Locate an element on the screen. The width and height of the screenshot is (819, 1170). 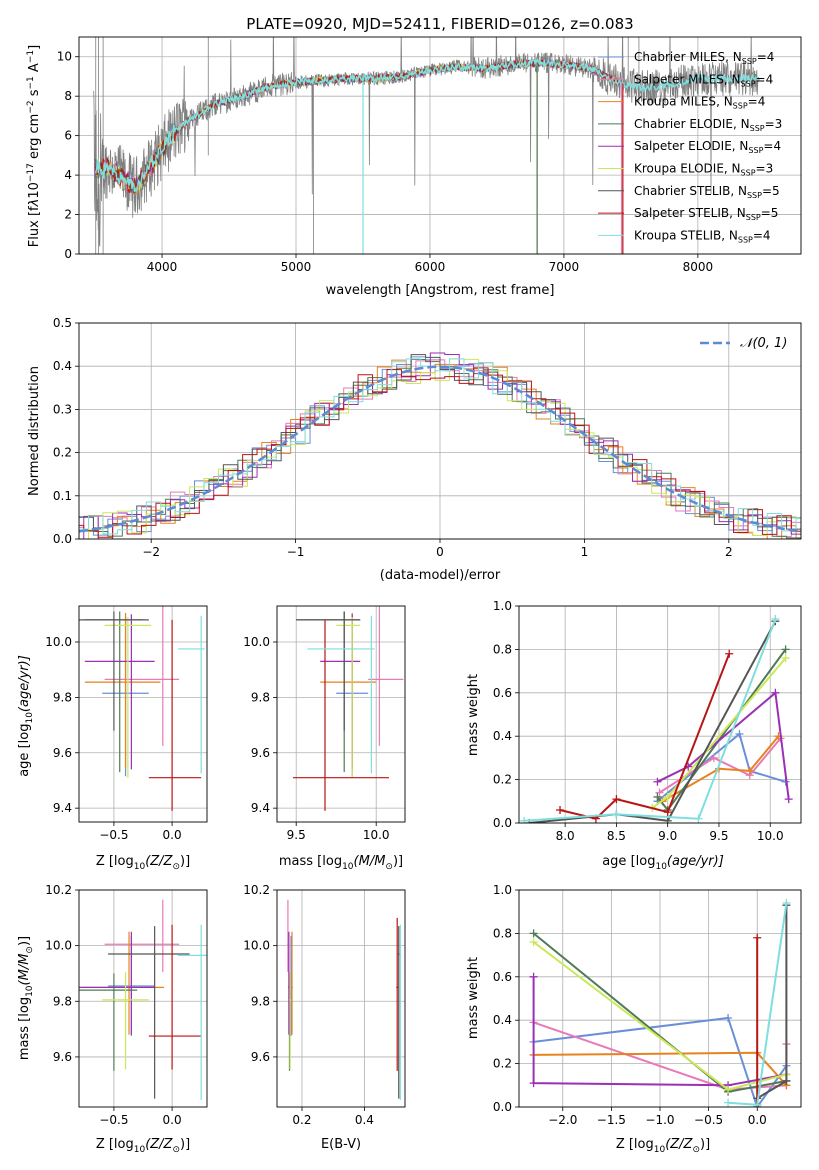
x-tick-label: −2.0 is located at coordinates (562, 1120).